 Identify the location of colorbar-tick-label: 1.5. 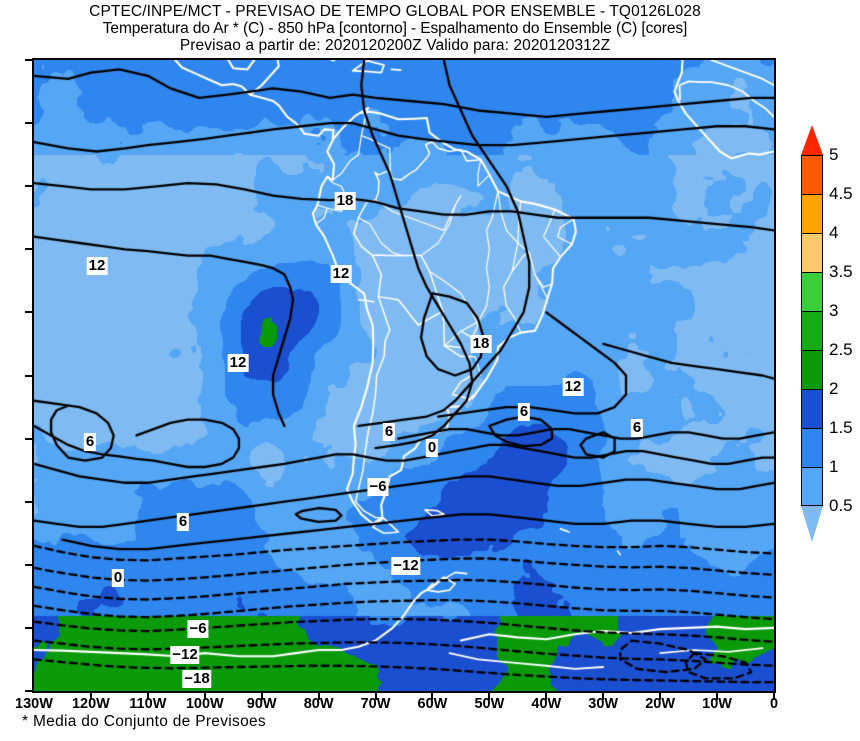
(841, 427).